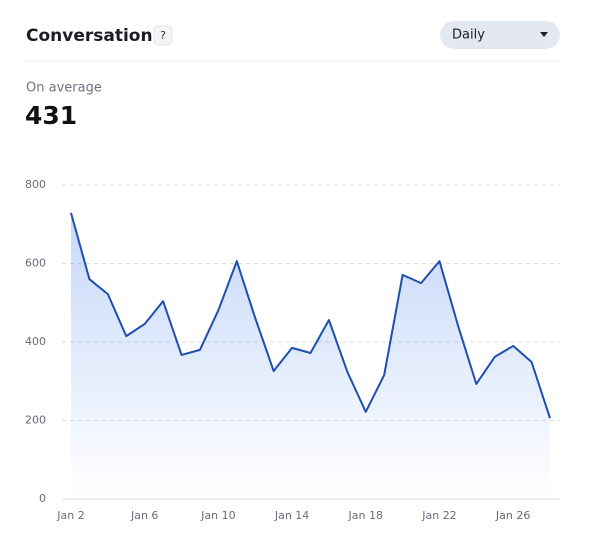  Describe the element at coordinates (35, 341) in the screenshot. I see `y-tick-label: 400` at that location.